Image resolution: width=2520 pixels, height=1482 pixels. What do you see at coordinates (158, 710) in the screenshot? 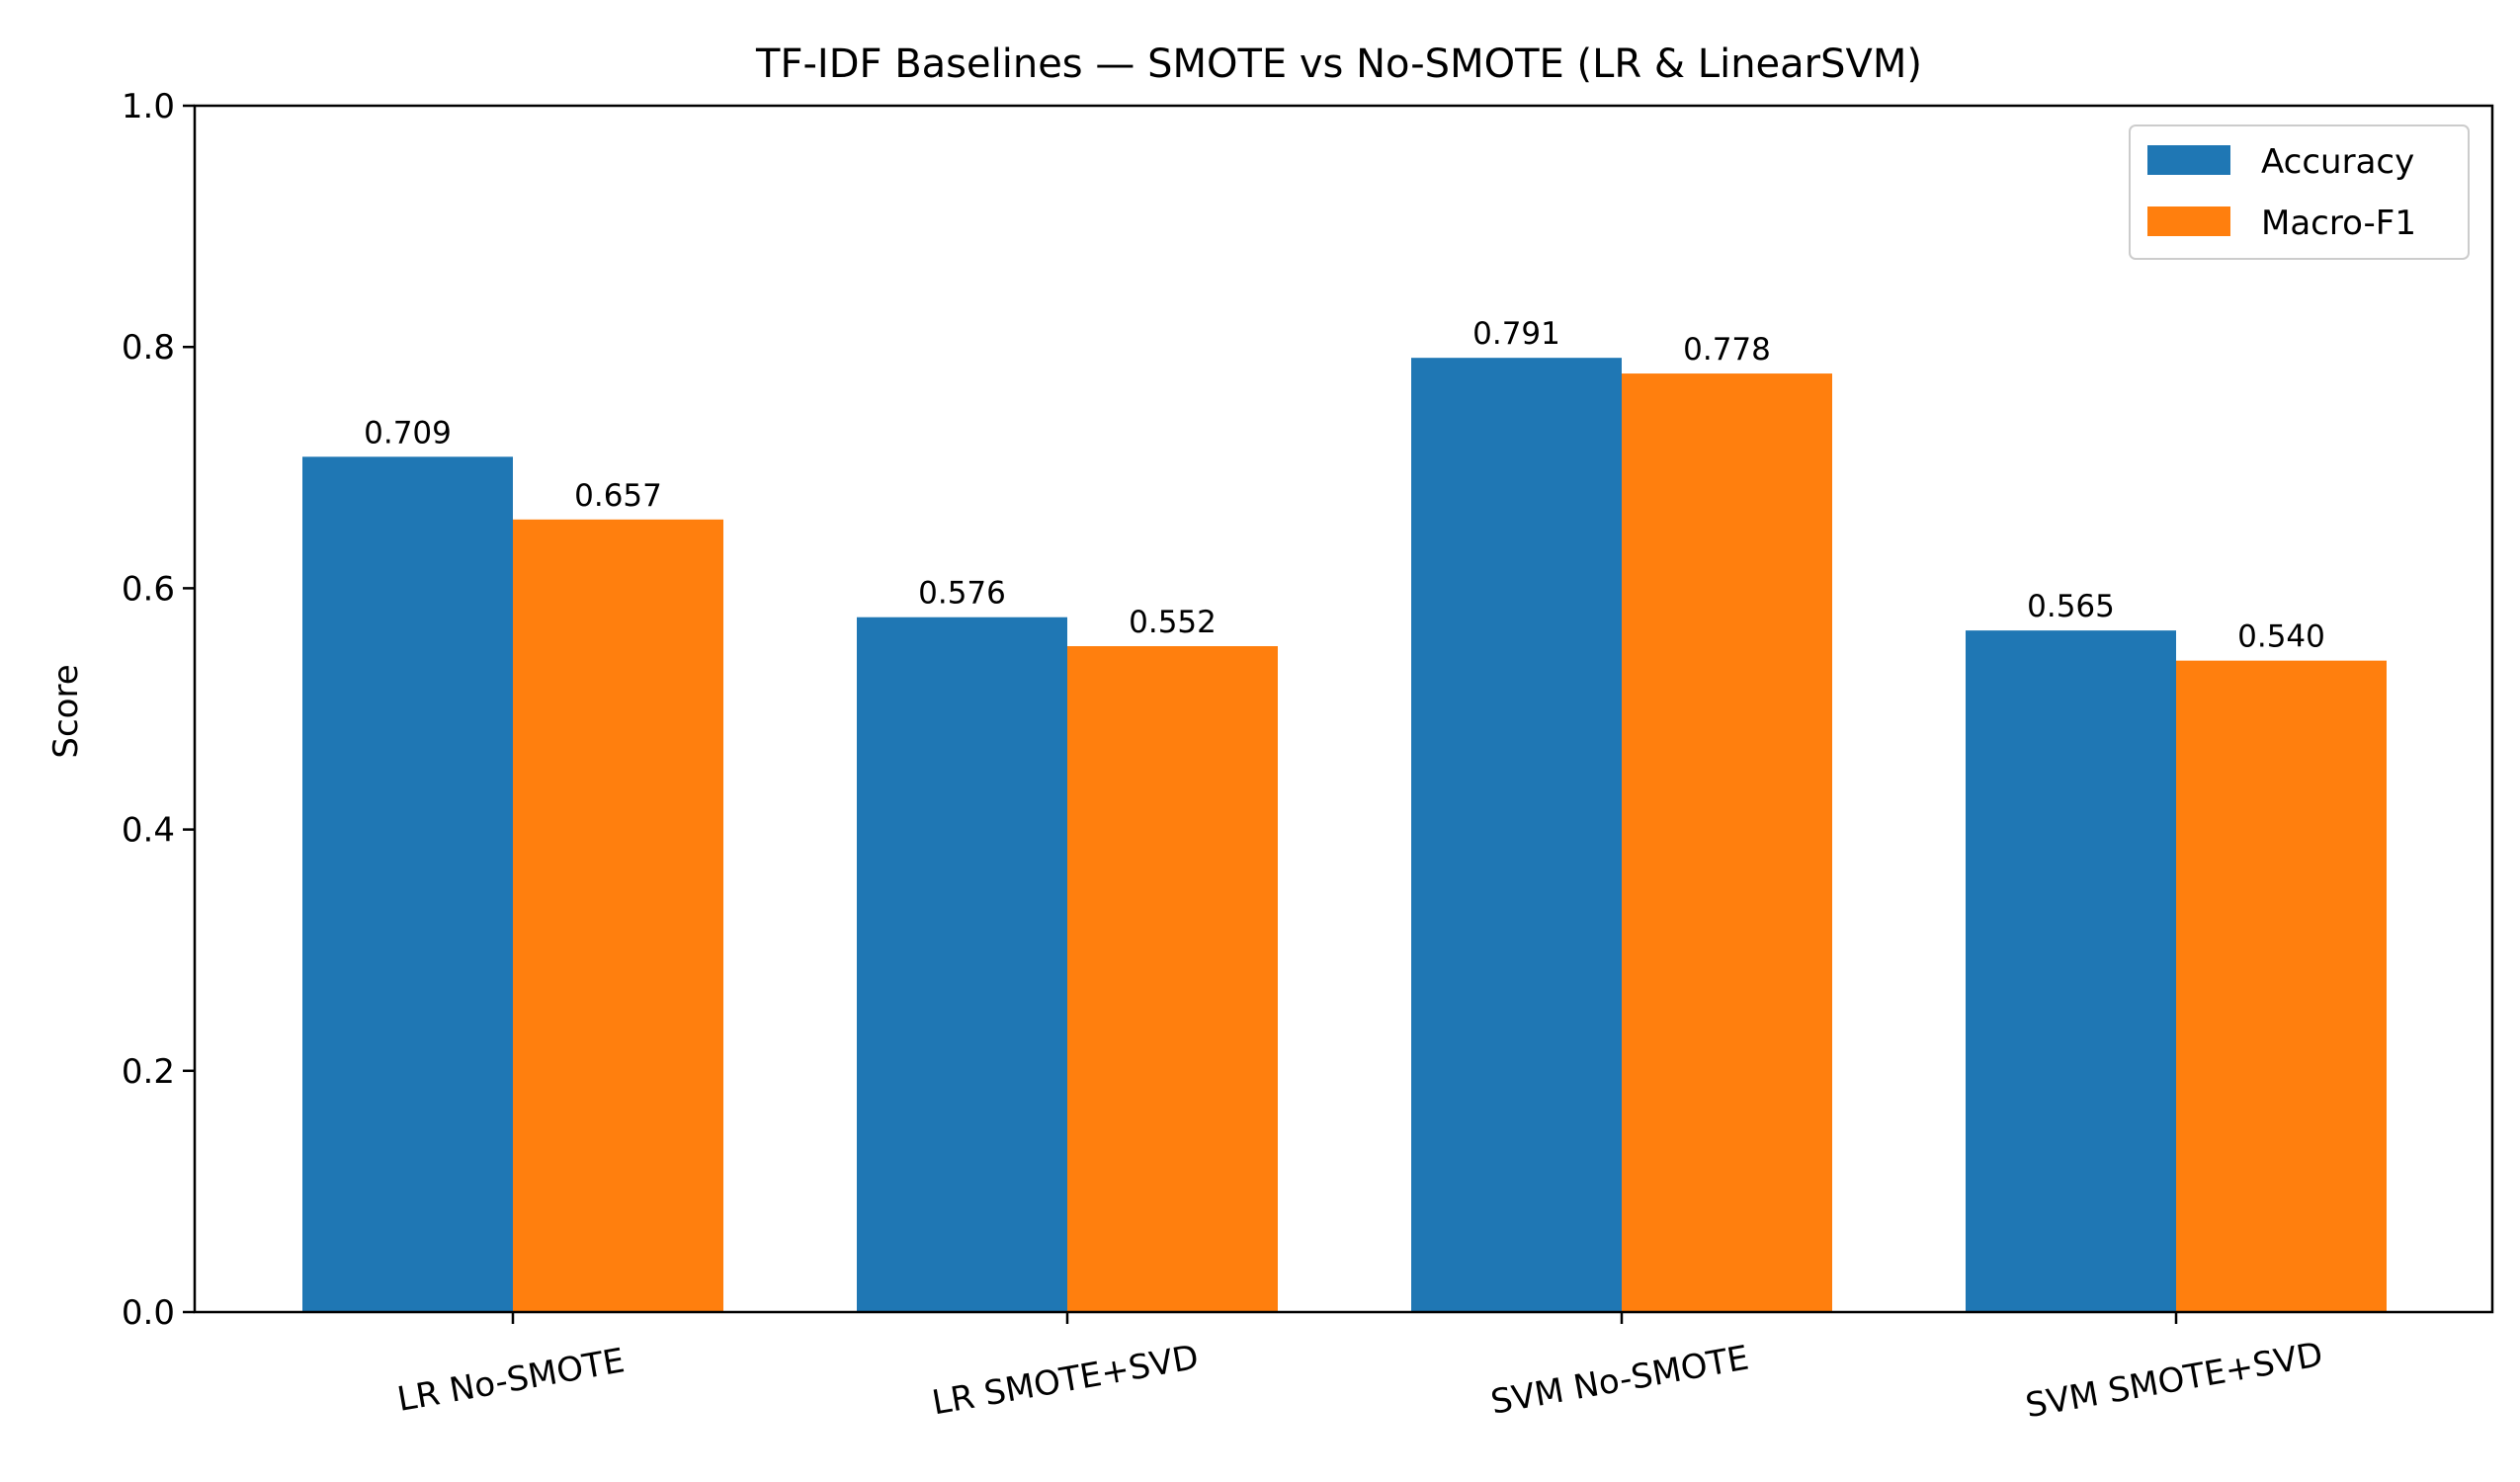
I see `y-axis: 0.0 0.2 0.4 0.6 0.8 1.0` at bounding box center [158, 710].